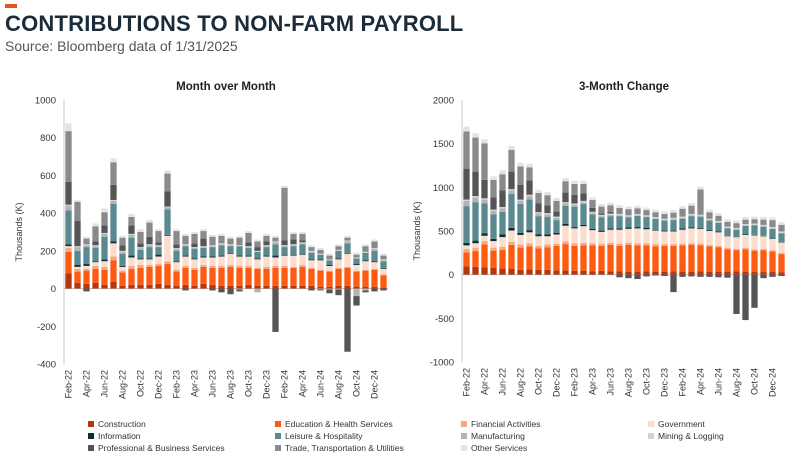 Image resolution: width=801 pixels, height=460 pixels. What do you see at coordinates (521, 382) in the screenshot?
I see `x-tick-label: Aug-22` at bounding box center [521, 382].